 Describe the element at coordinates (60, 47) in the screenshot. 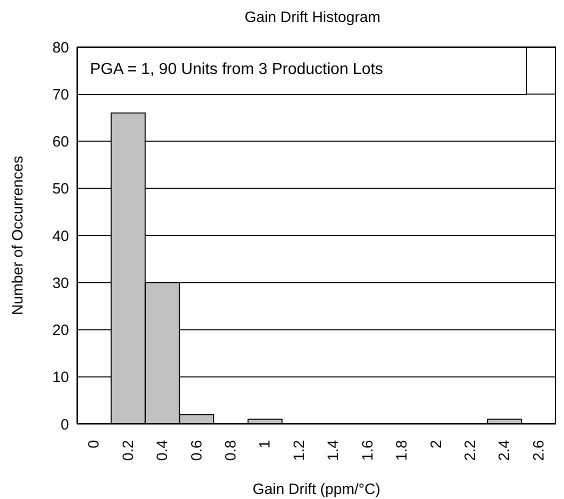

I see `y-tick-label: 80` at that location.